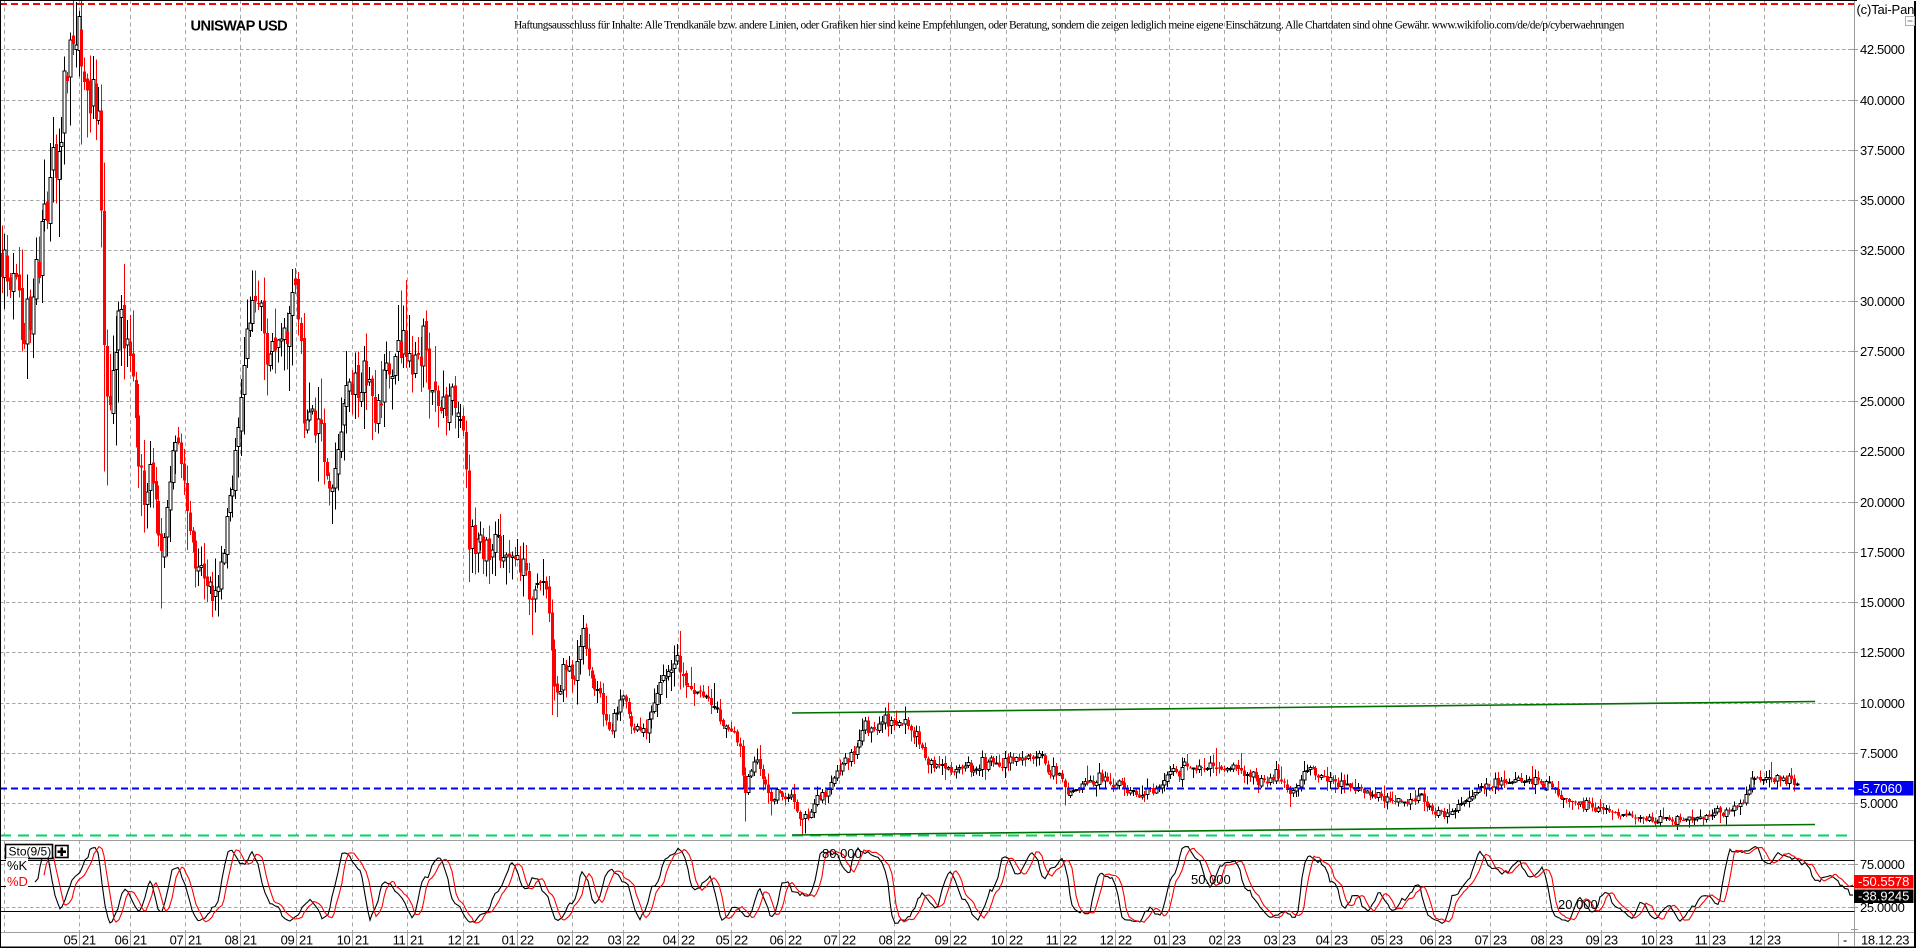  I want to click on svg-text: 50.000, so click(1211, 879).